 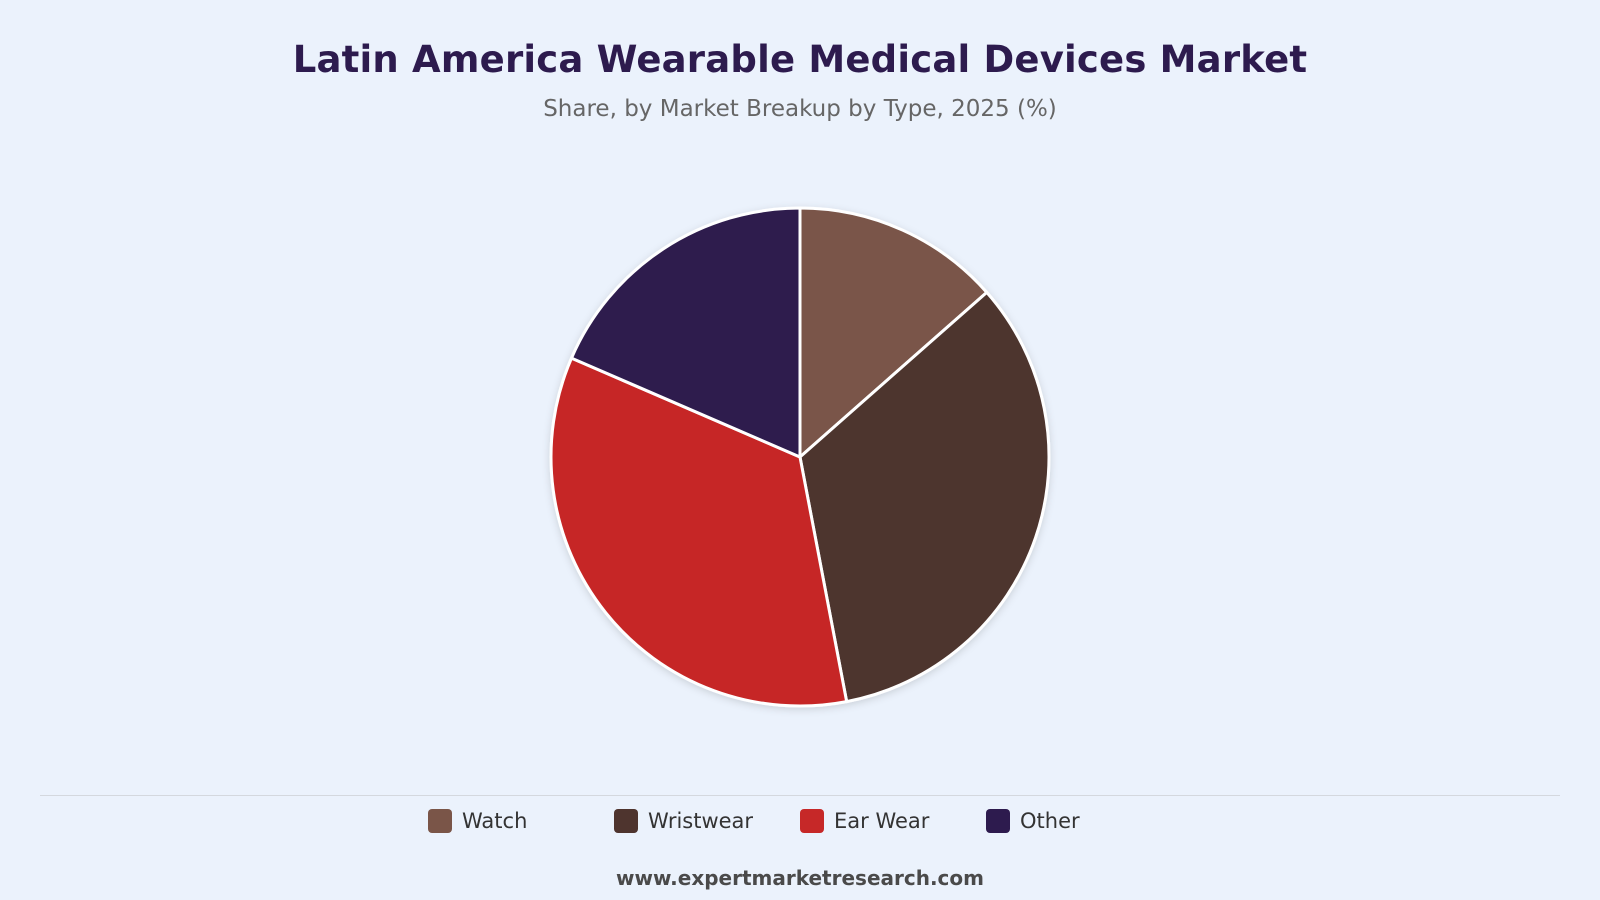 I want to click on legend-item-other: Other, so click(x=1033, y=821).